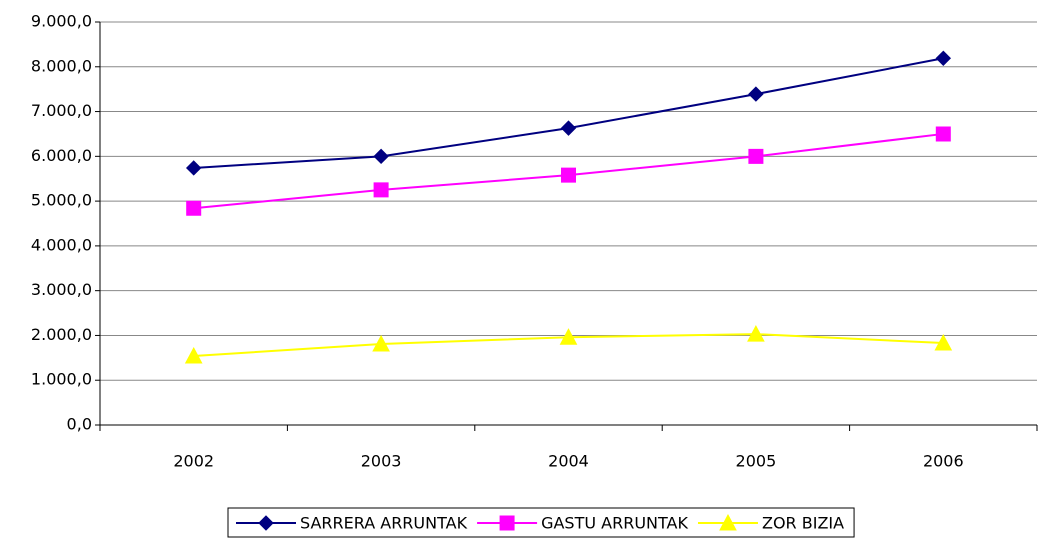 Image resolution: width=1039 pixels, height=538 pixels. Describe the element at coordinates (61, 155) in the screenshot. I see `y-tick-label: 6.000,0` at that location.